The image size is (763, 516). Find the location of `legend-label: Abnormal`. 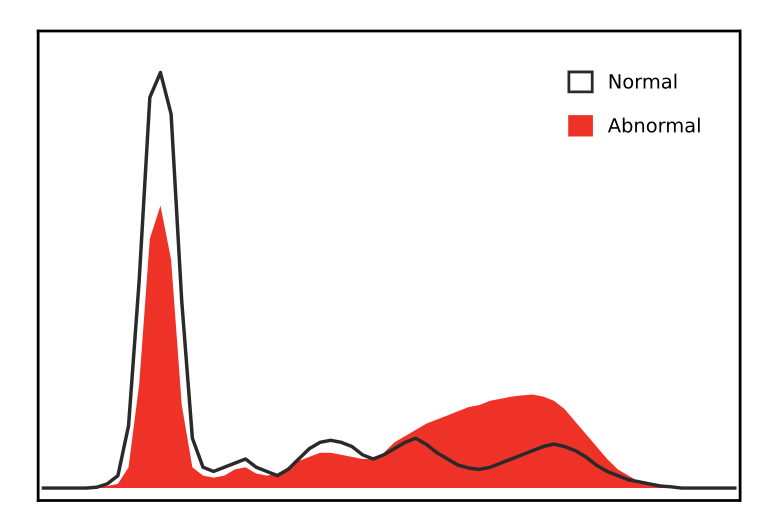

legend-label: Abnormal is located at coordinates (654, 125).